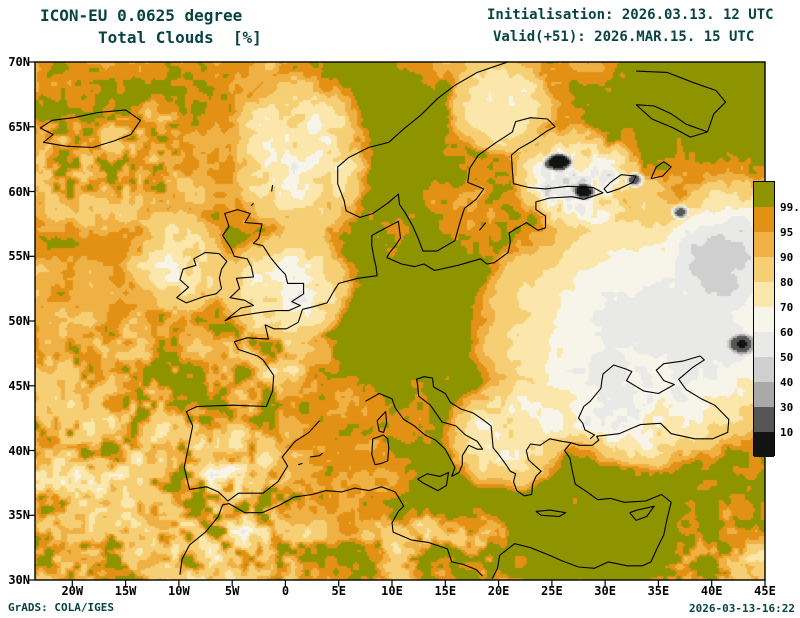 The image size is (800, 618). What do you see at coordinates (19, 256) in the screenshot?
I see `lat-tick-label: 55N` at bounding box center [19, 256].